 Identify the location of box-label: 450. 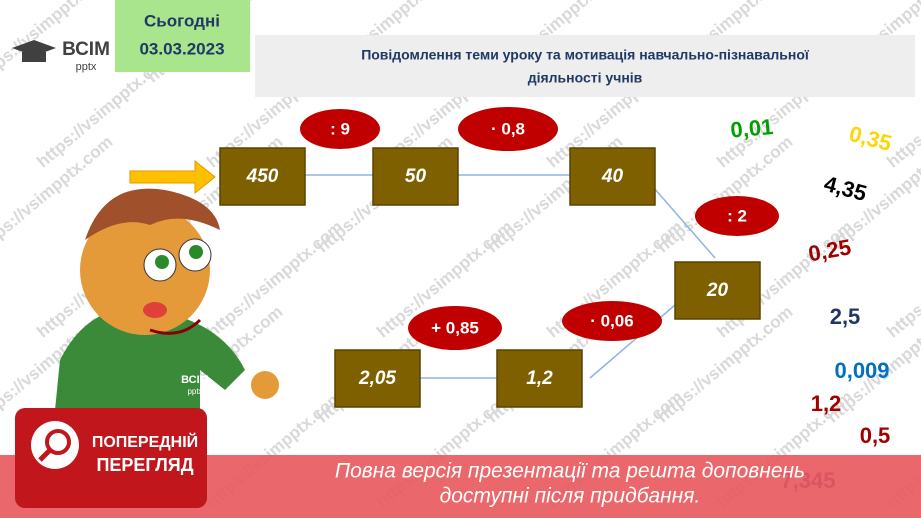
(262, 176).